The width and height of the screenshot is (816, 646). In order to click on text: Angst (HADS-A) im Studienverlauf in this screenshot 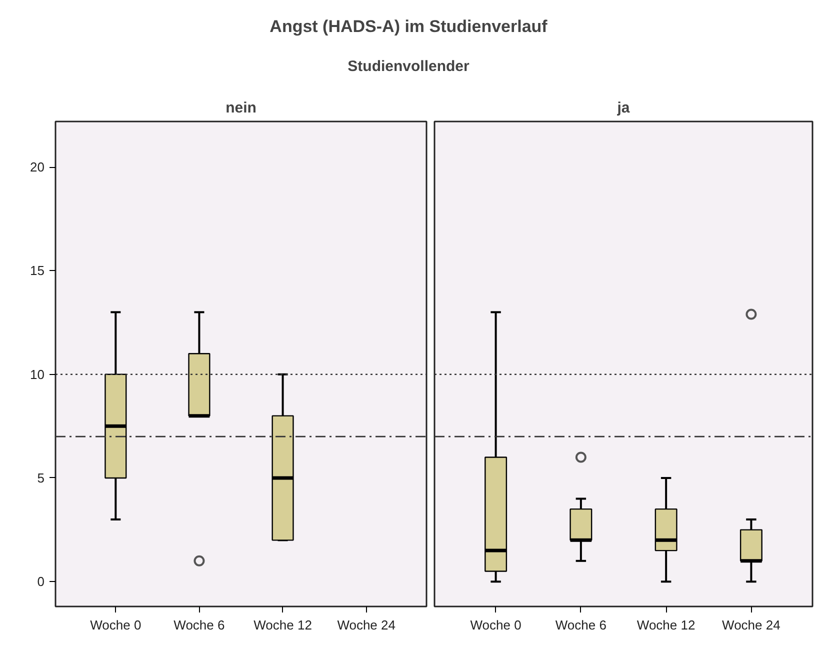, I will do `click(409, 26)`.